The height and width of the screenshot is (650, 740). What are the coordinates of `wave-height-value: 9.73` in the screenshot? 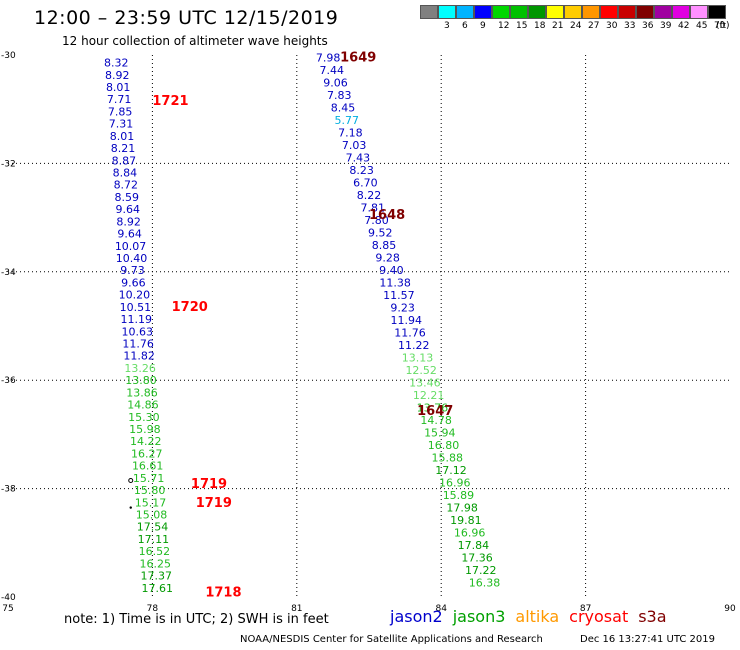 It's located at (132, 270).